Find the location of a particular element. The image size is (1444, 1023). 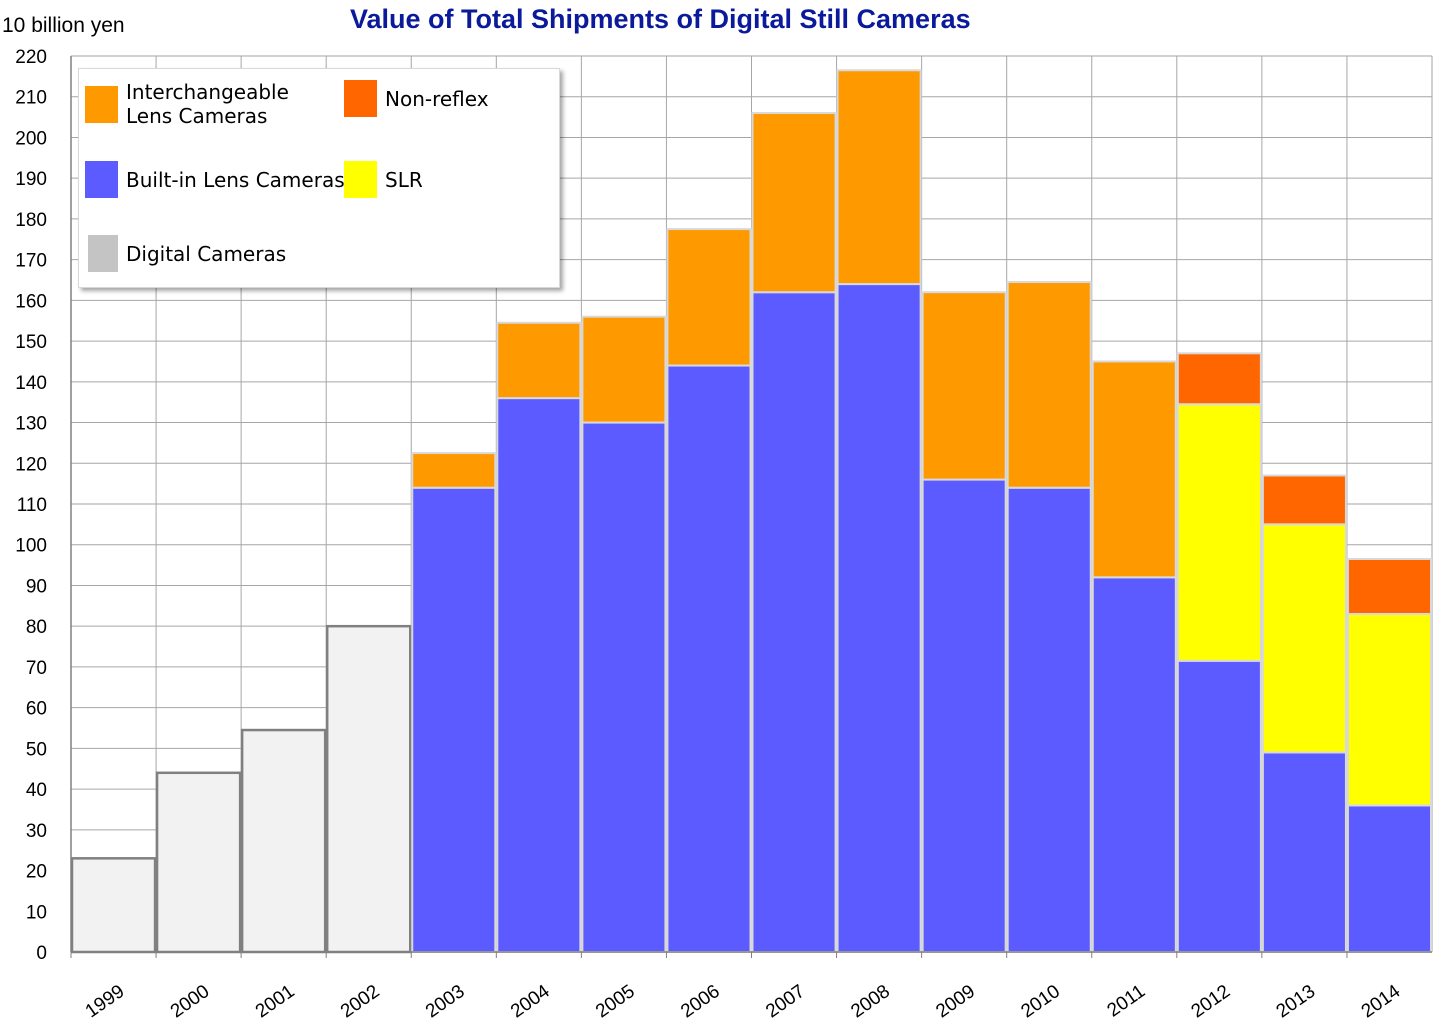

x-tick-label: 2002 is located at coordinates (360, 1001).